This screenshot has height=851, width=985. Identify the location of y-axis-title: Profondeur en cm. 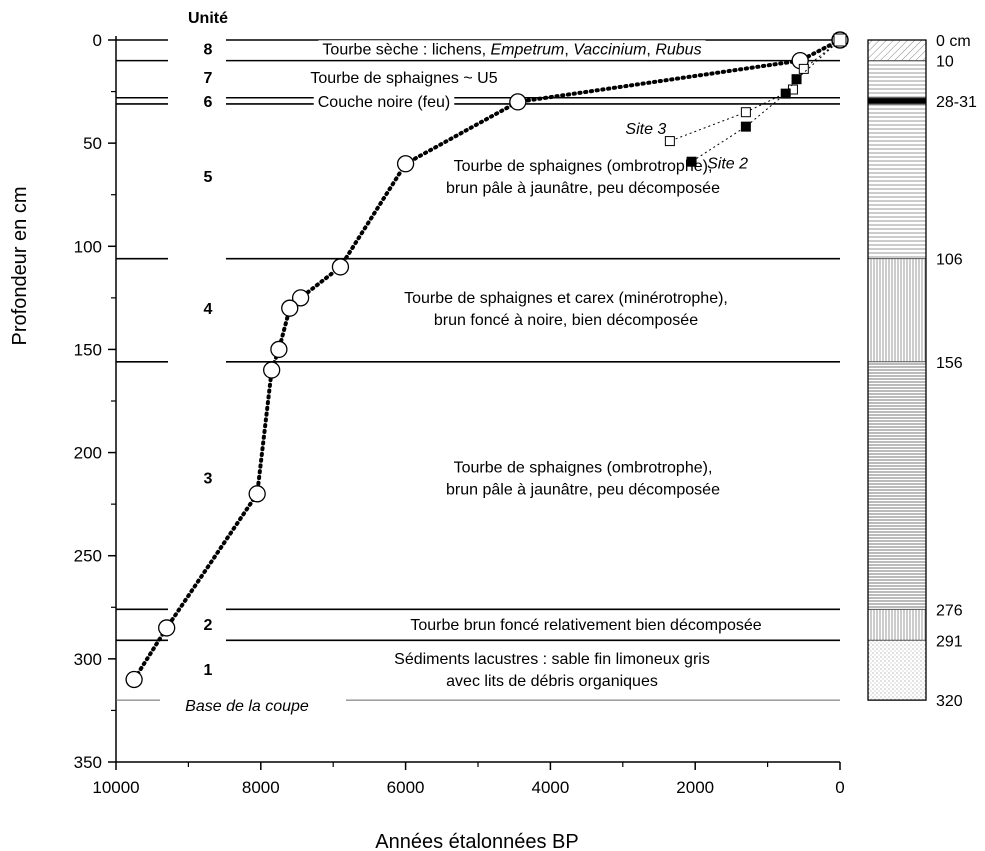
(20, 266).